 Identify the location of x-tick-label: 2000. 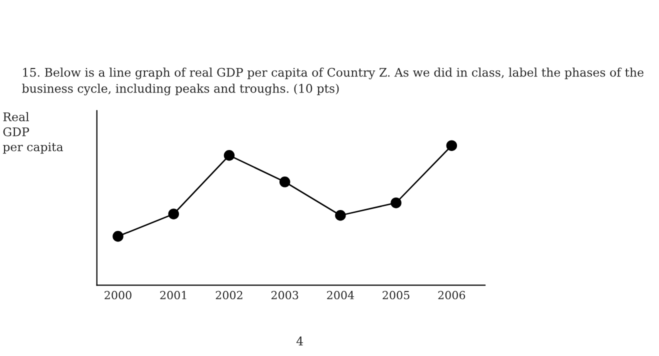
(118, 295).